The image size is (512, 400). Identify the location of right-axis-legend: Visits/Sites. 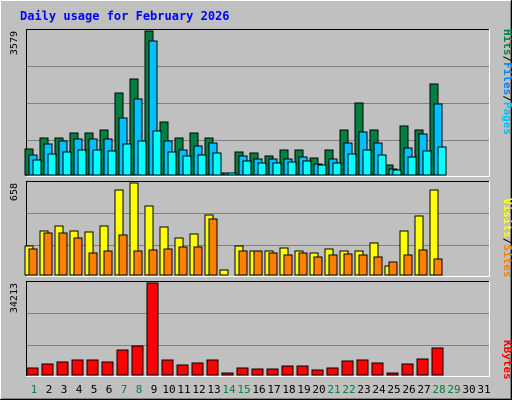
(506, 238).